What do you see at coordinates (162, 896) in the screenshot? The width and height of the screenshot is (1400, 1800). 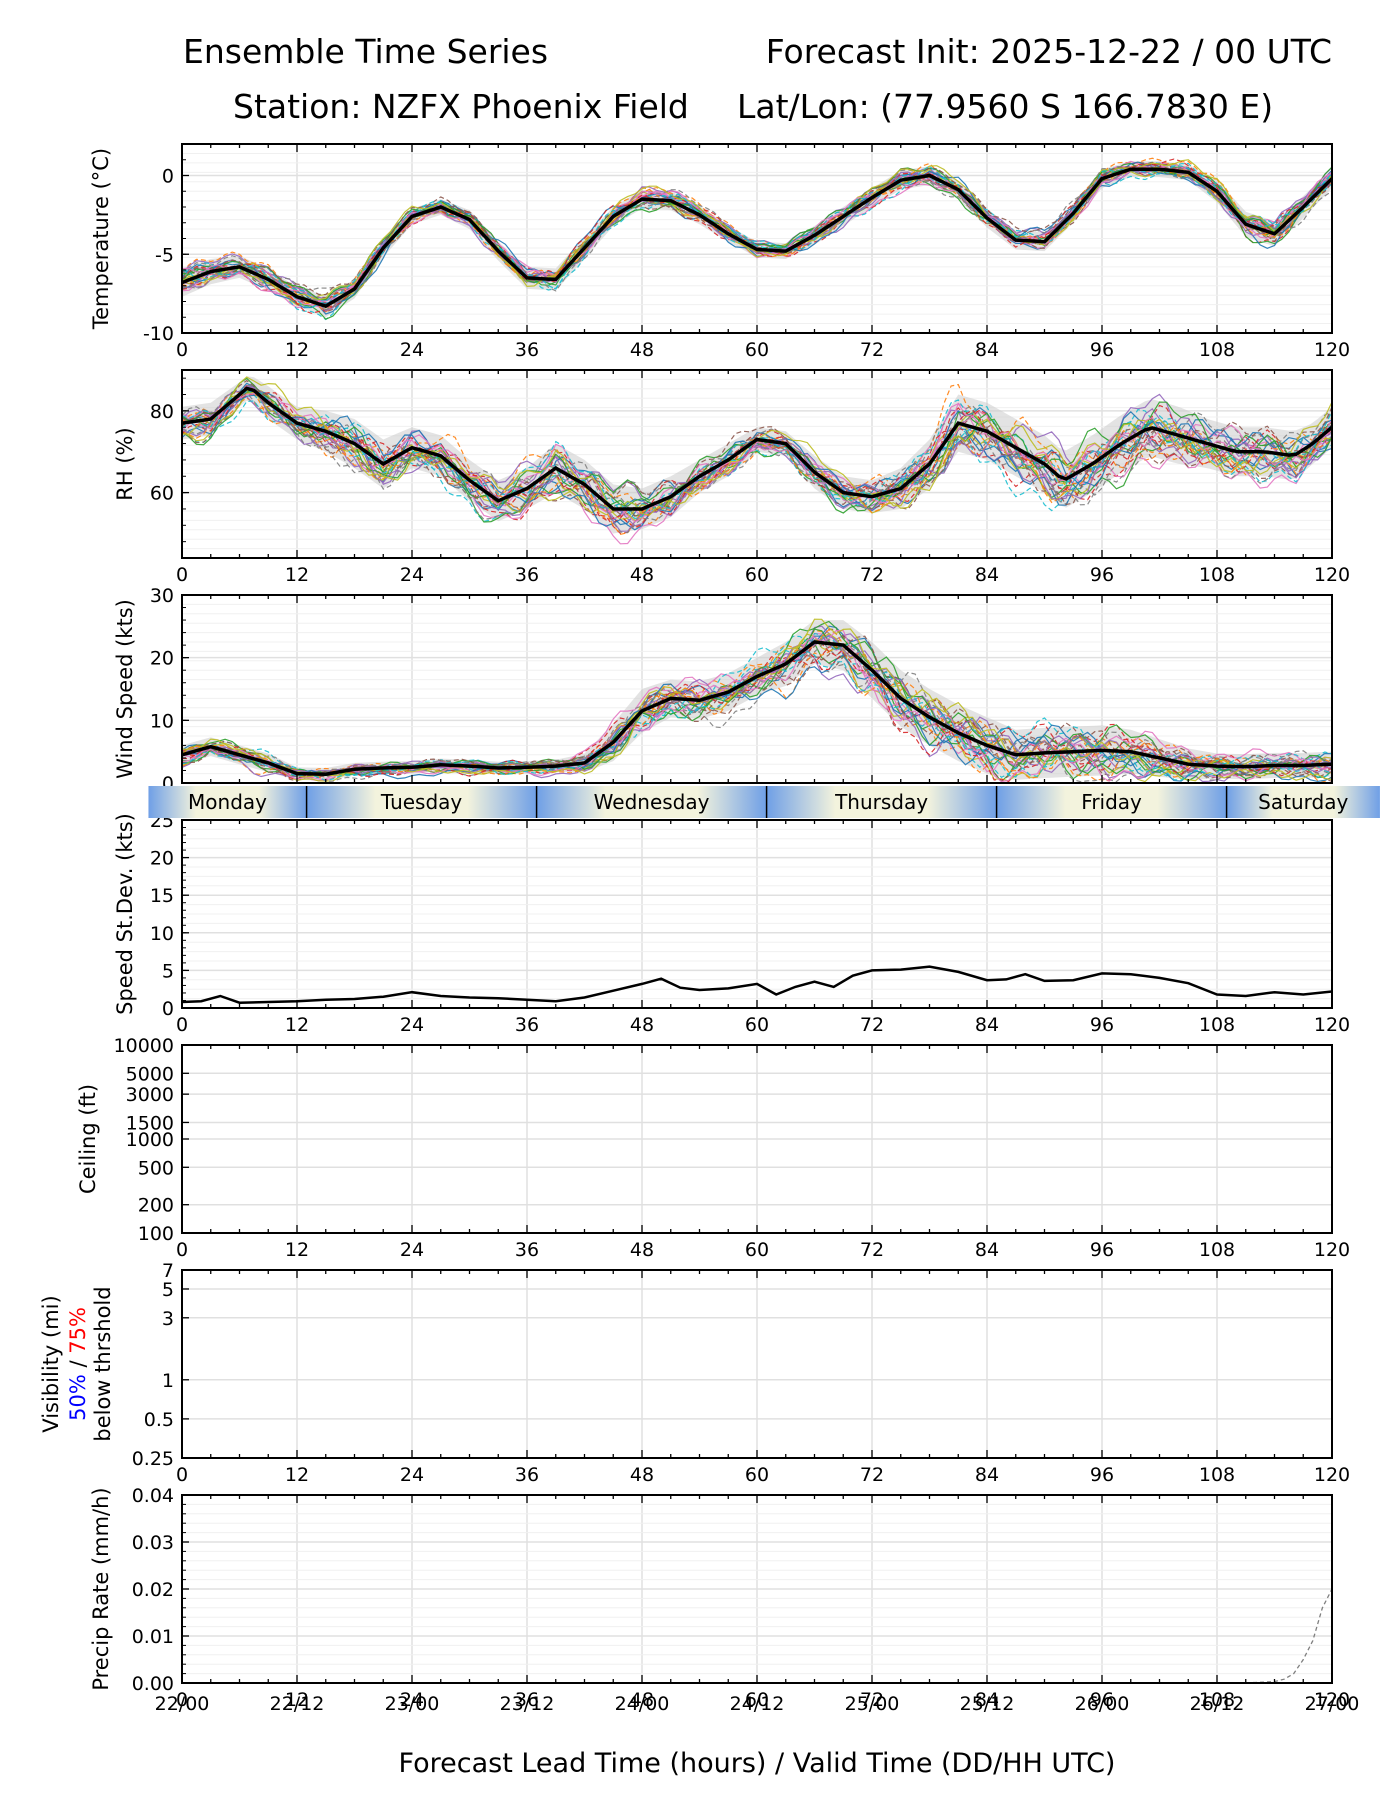 I see `y-tick-label: 15` at bounding box center [162, 896].